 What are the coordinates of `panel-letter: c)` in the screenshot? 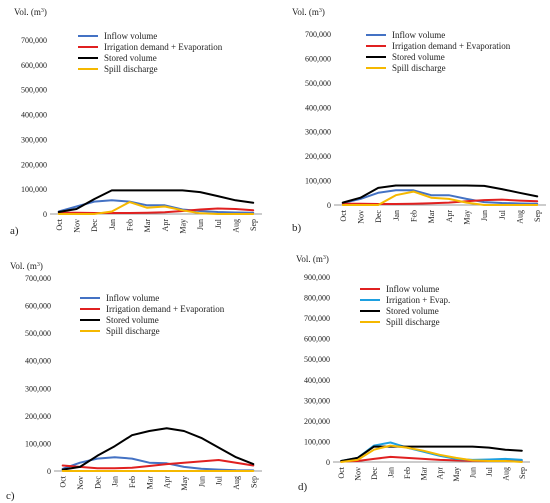 It's located at (10, 496).